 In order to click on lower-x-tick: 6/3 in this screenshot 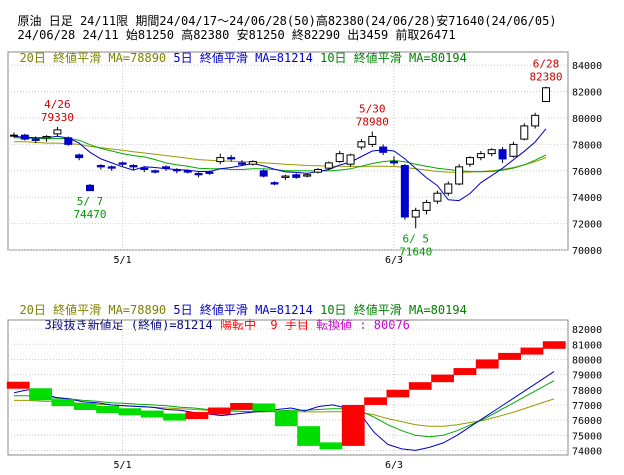, I will do `click(394, 465)`.